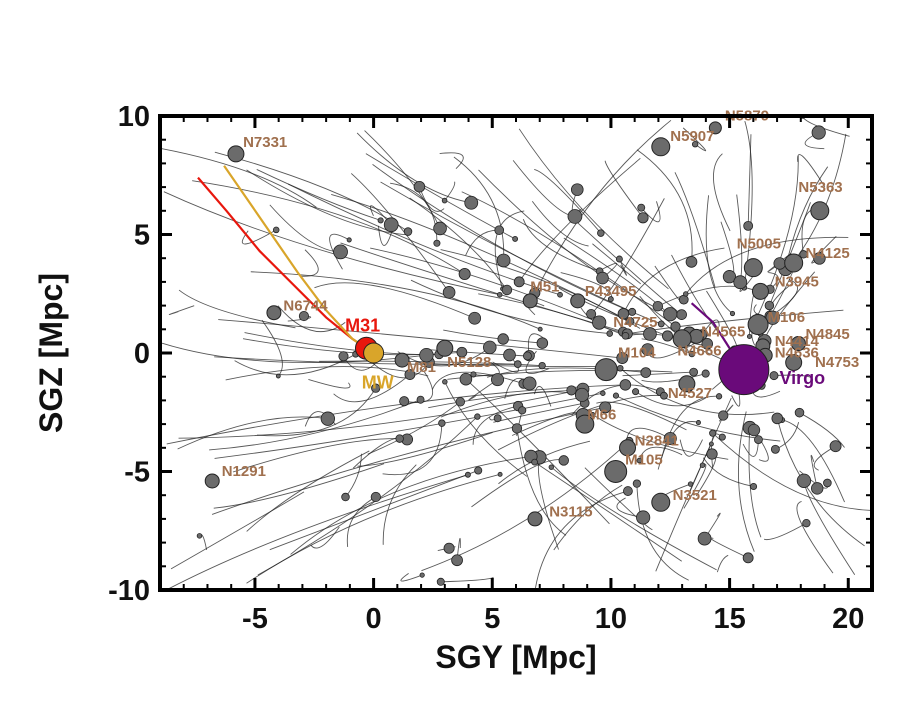  I want to click on point-virgo, so click(744, 370).